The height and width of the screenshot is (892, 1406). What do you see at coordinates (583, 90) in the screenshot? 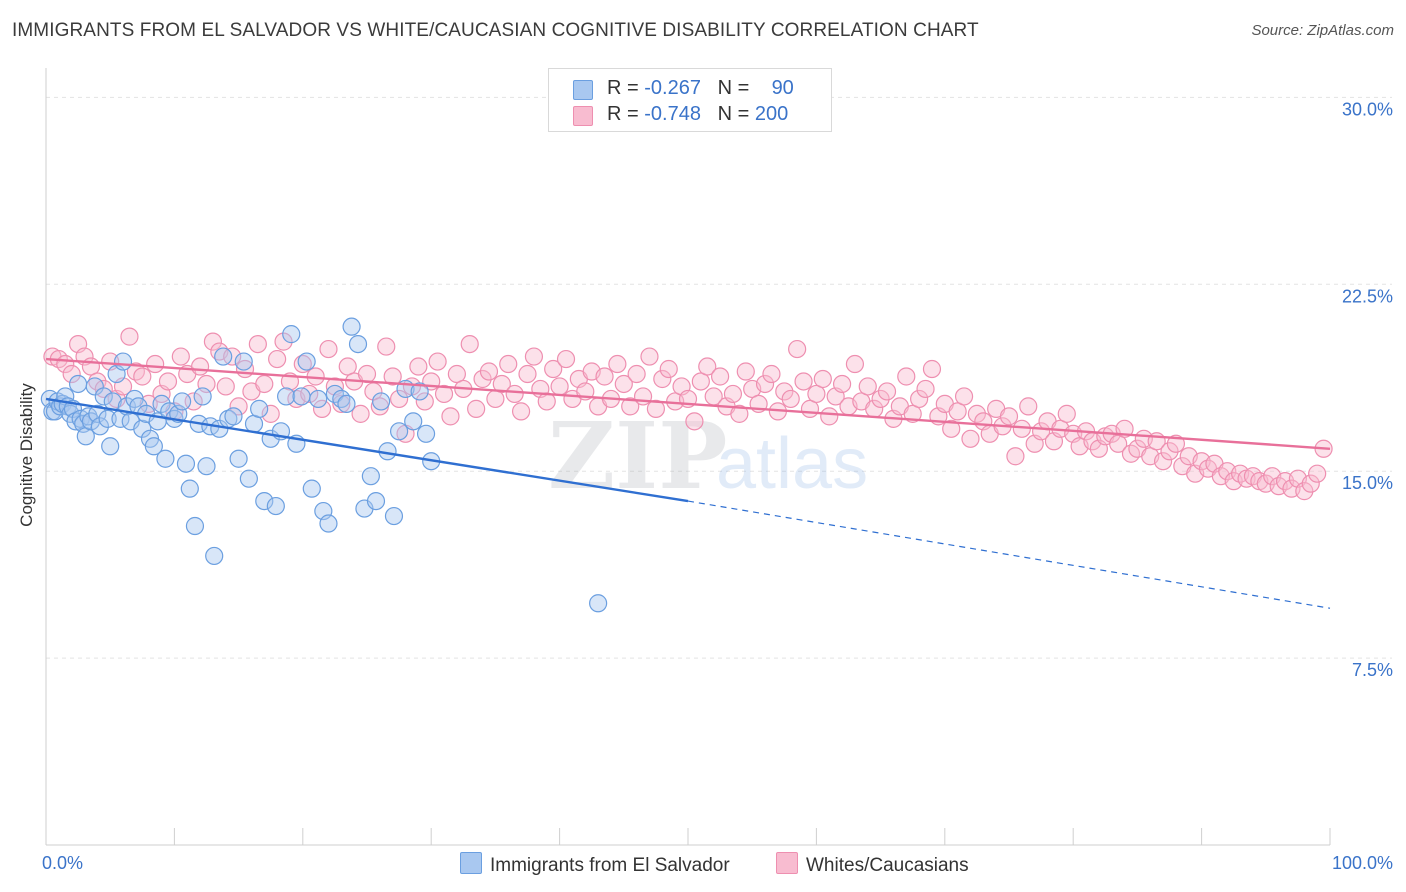
I see `blue-swatch` at bounding box center [583, 90].